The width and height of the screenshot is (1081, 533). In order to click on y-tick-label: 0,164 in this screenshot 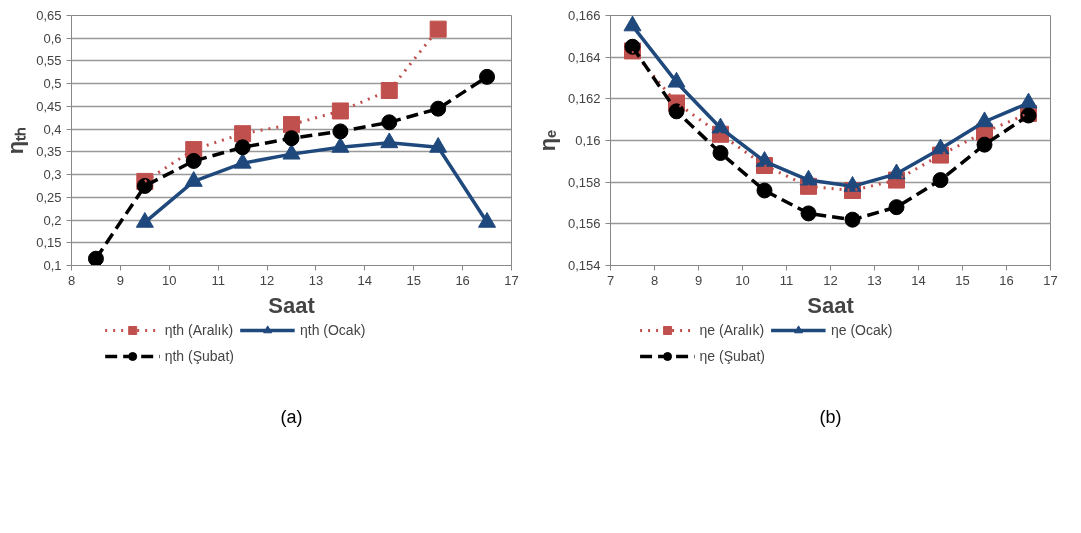, I will do `click(584, 57)`.